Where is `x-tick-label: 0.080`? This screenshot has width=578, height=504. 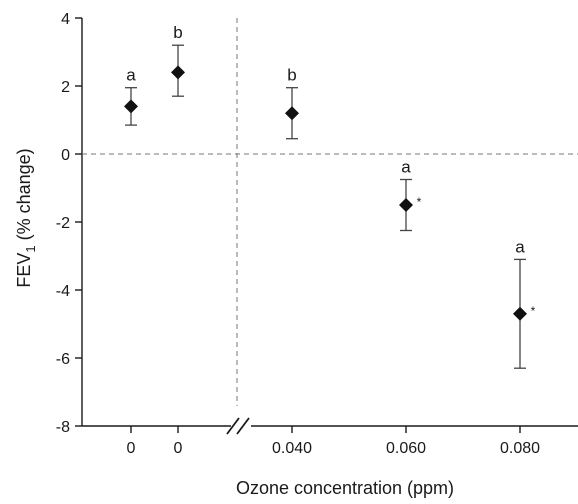 x-tick-label: 0.080 is located at coordinates (520, 448).